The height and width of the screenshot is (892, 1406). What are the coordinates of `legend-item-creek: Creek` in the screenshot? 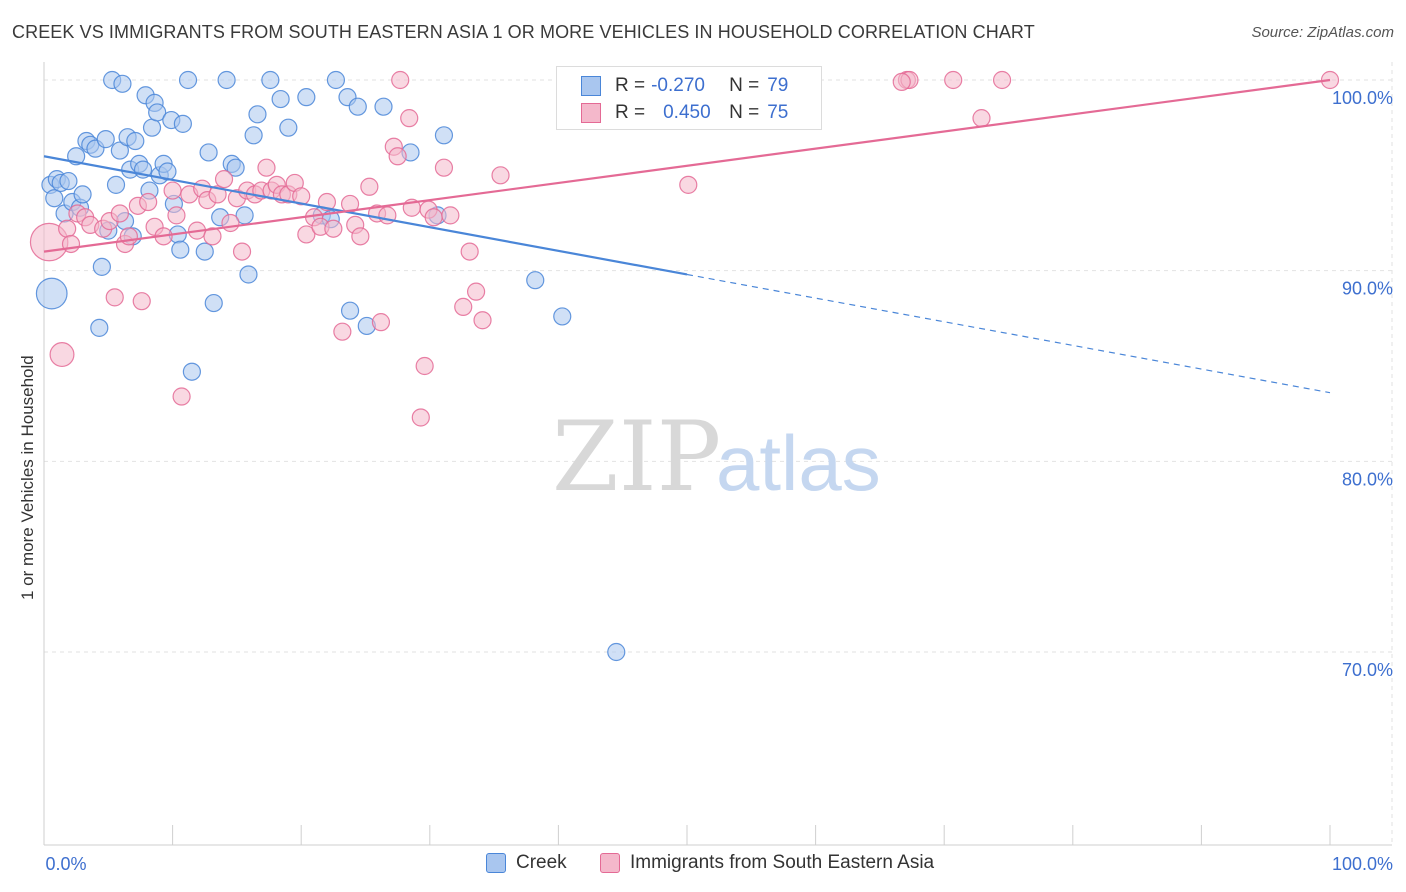 It's located at (526, 863).